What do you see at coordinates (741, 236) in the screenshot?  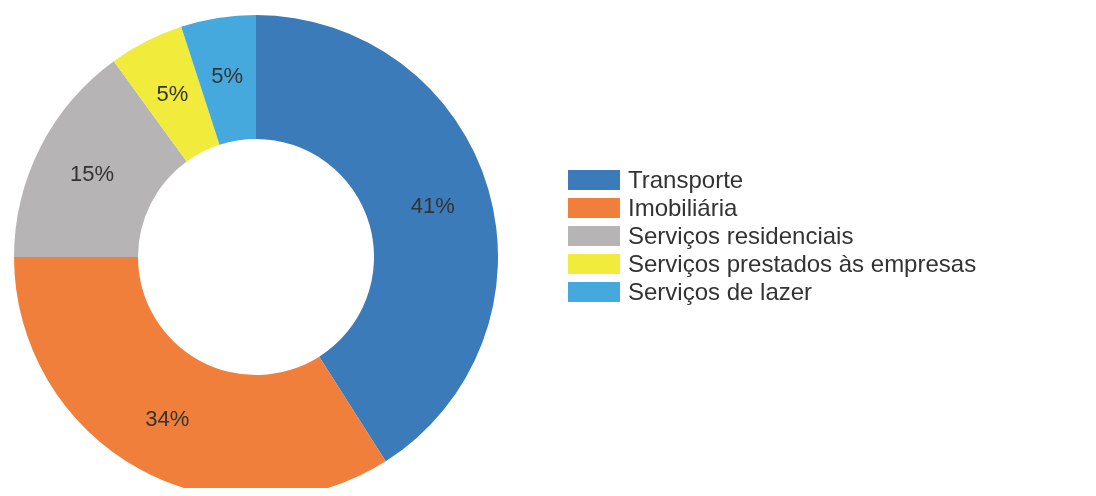 I see `legend-label: Serviços residenciais` at bounding box center [741, 236].